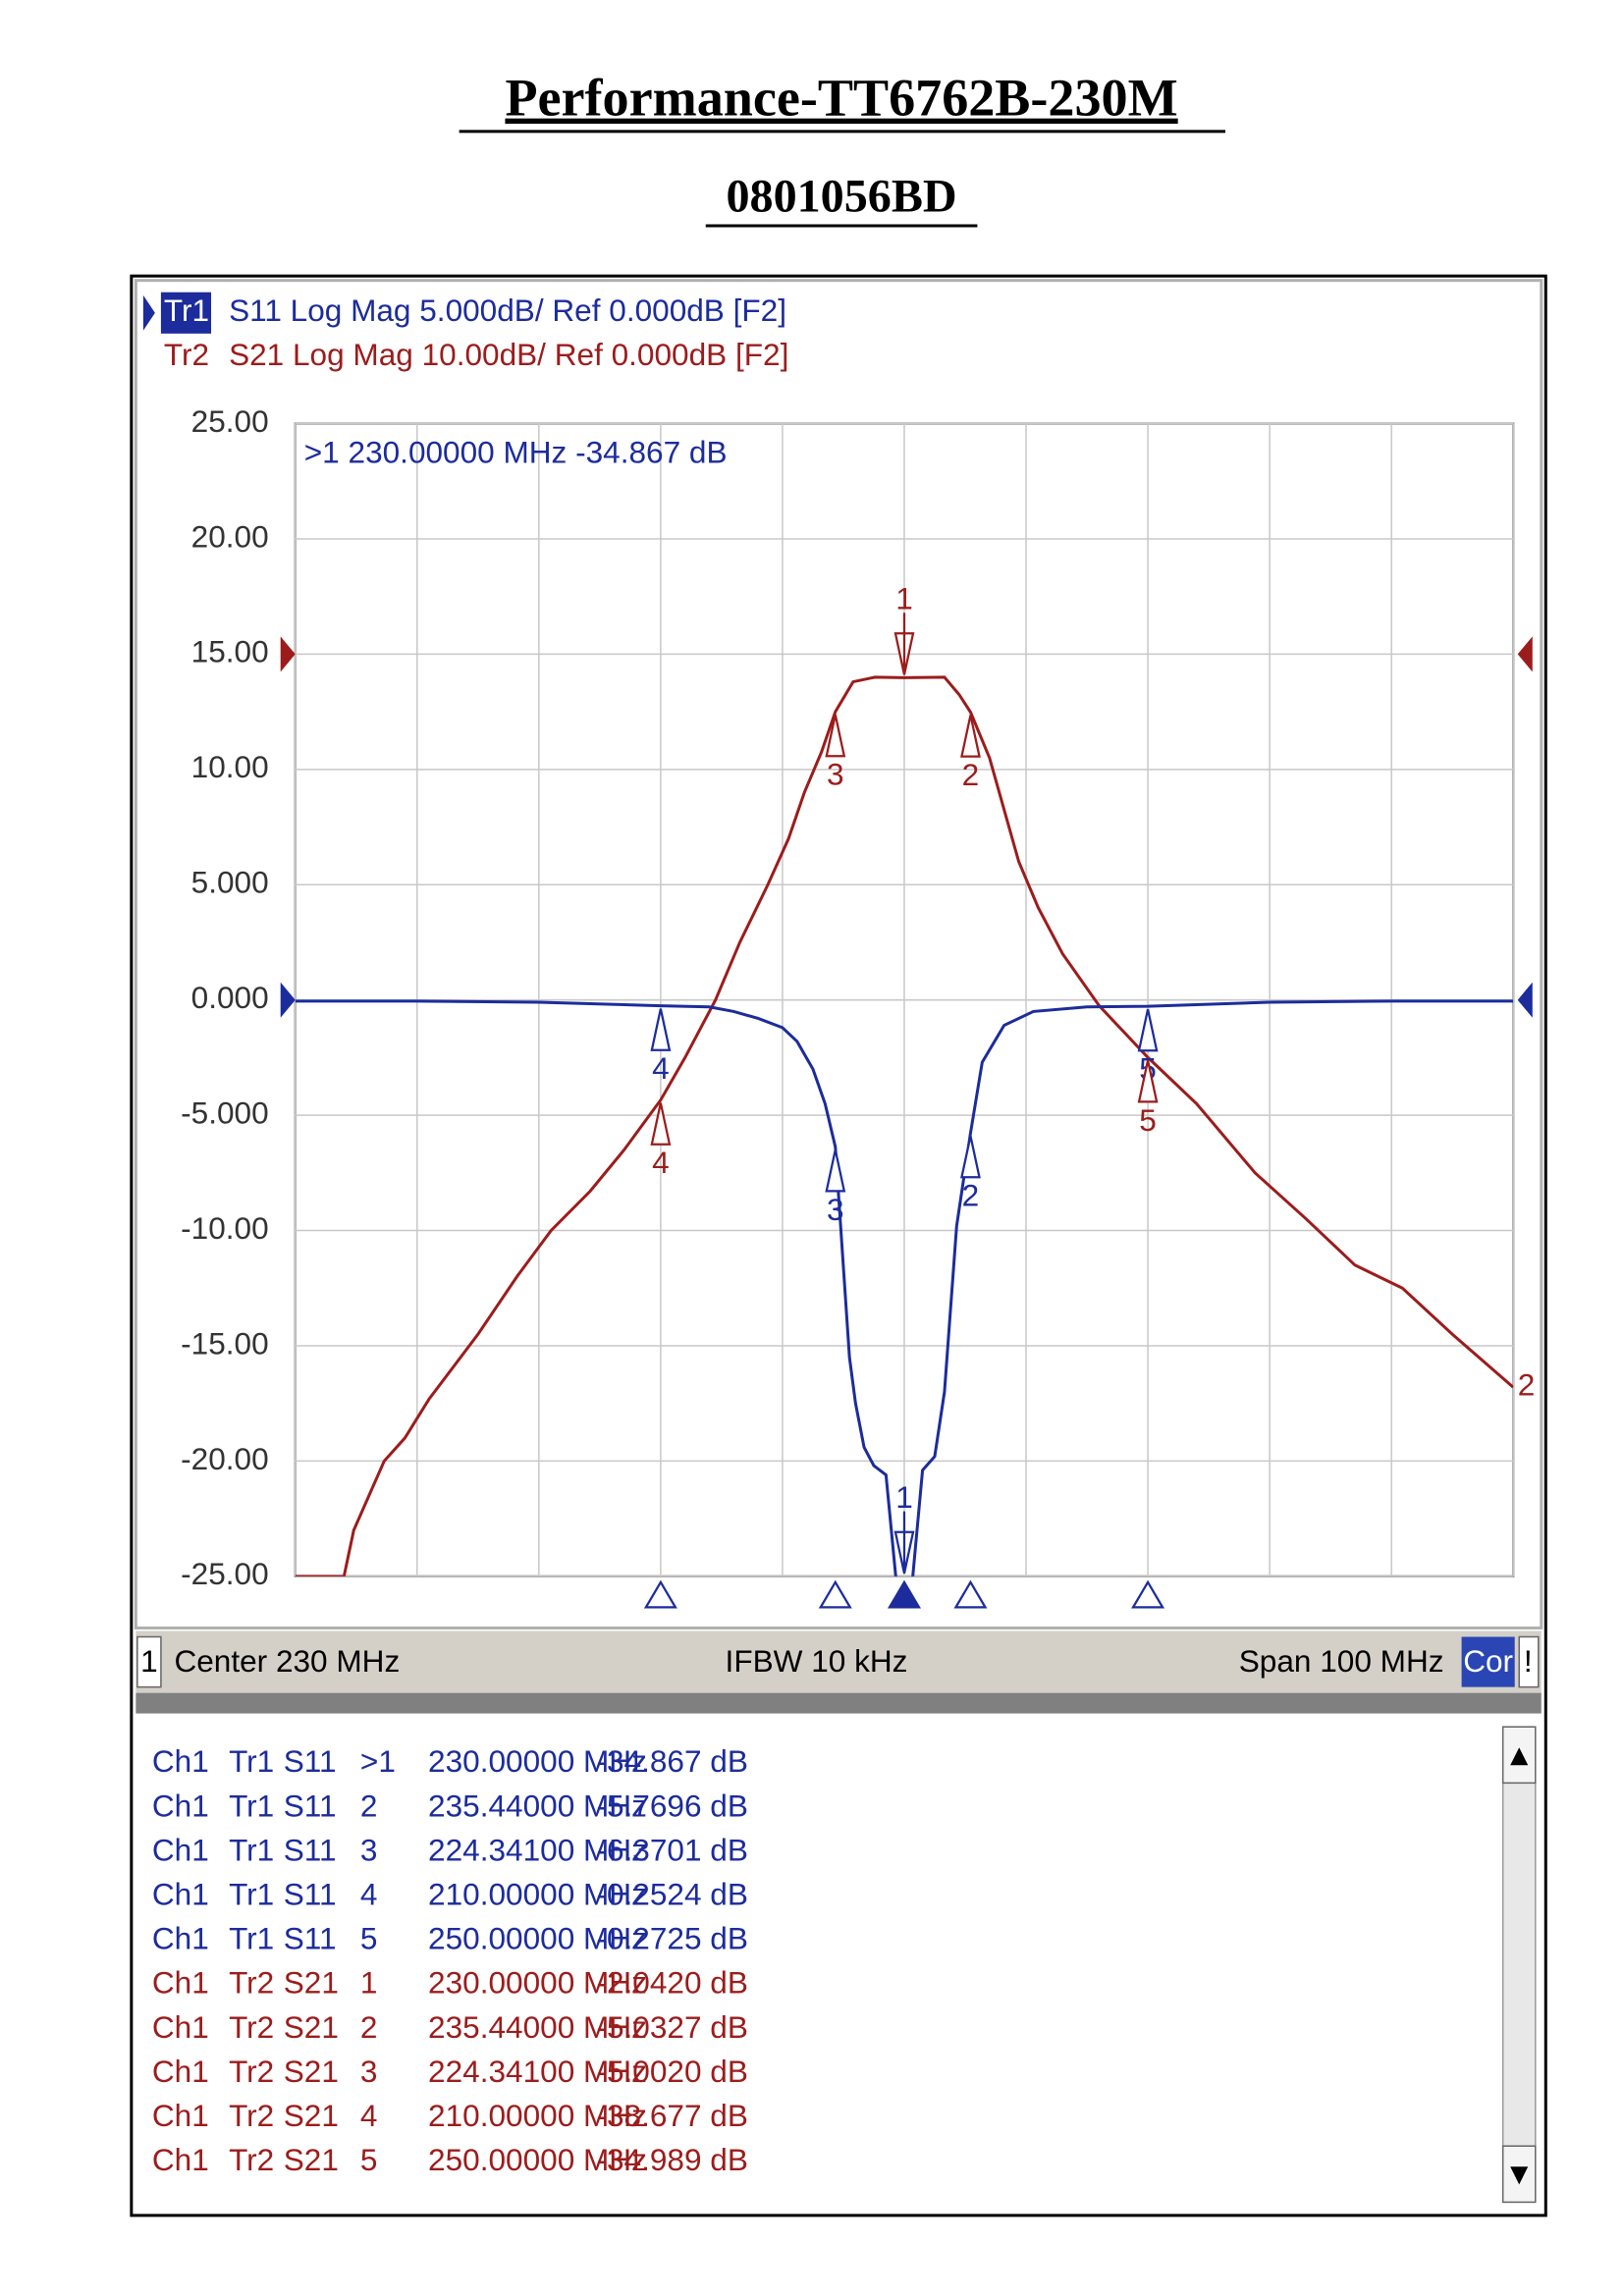  I want to click on marker-table-cell: -5.0020 dB, so click(671, 2071).